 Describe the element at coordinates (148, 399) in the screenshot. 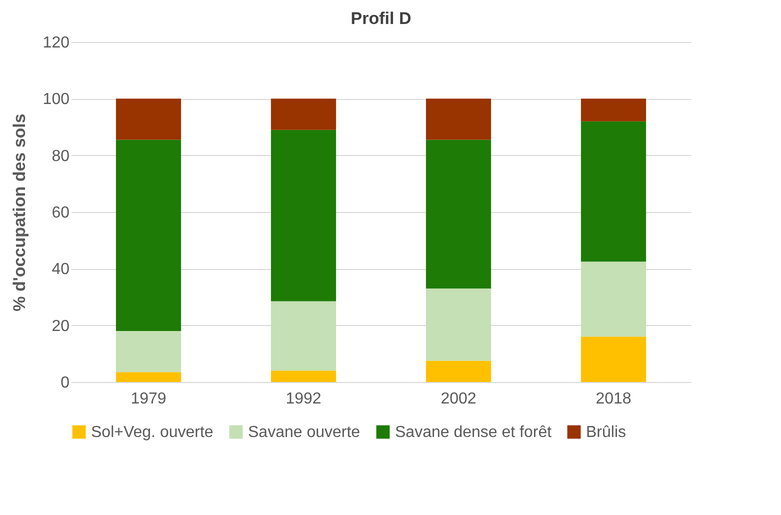

I see `x-tick-label: 1979` at that location.